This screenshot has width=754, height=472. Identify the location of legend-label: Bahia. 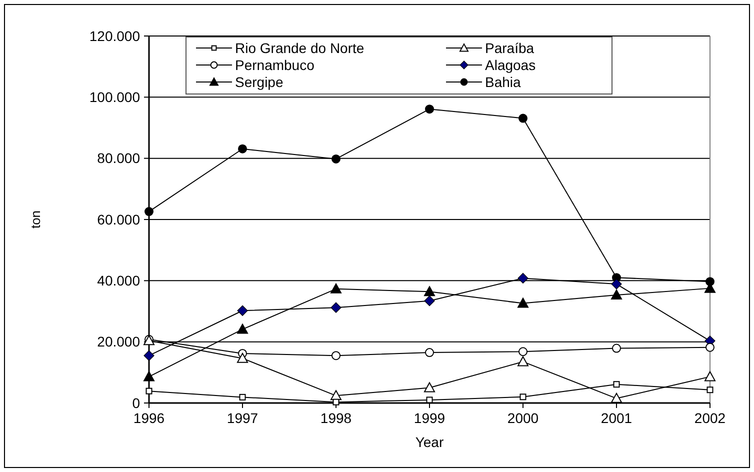
(503, 82).